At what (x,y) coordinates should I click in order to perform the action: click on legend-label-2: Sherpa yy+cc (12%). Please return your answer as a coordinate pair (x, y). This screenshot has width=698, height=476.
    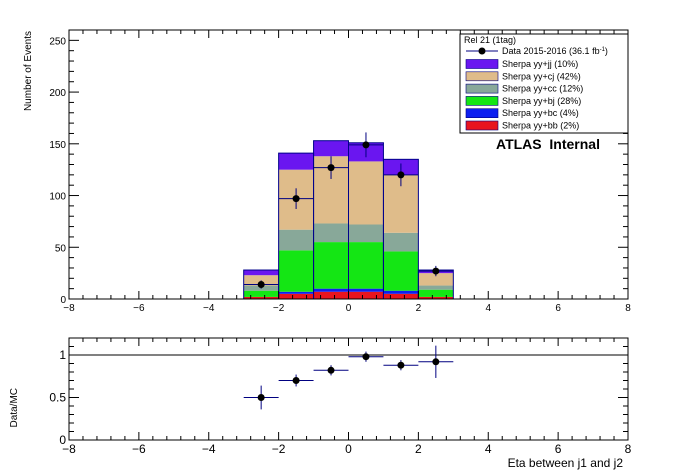
    Looking at the image, I should click on (542, 89).